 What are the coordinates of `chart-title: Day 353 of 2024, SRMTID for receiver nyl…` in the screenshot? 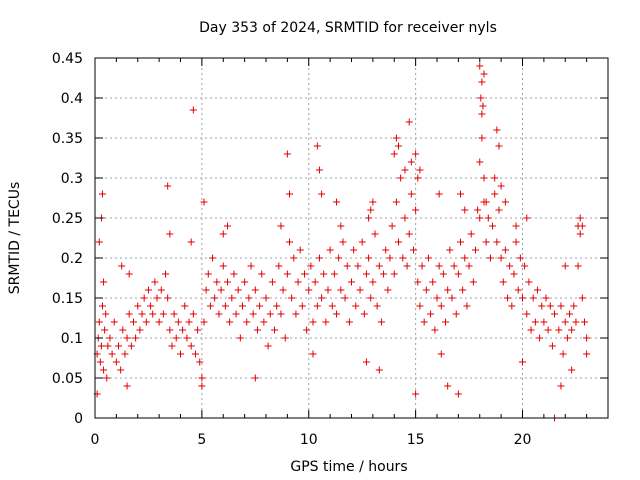 It's located at (348, 28).